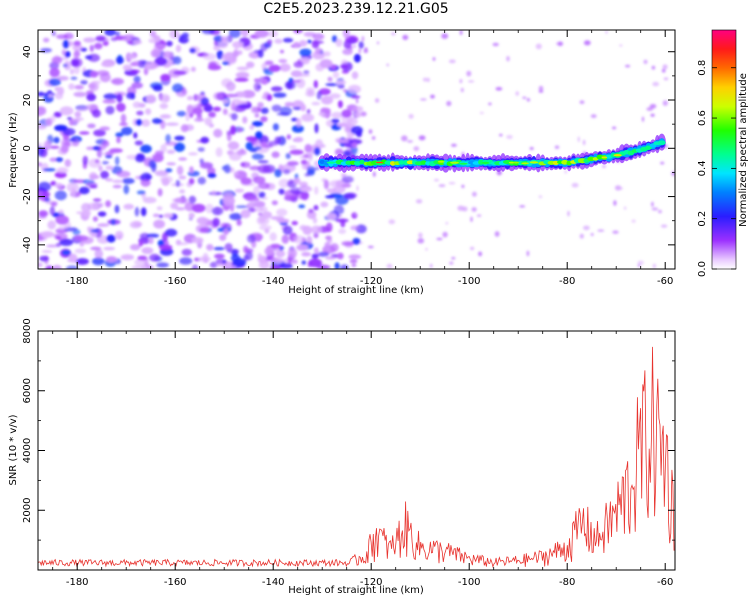 This screenshot has height=600, width=750. Describe the element at coordinates (273, 281) in the screenshot. I see `spectrogram-x-tick-label: -140` at that location.